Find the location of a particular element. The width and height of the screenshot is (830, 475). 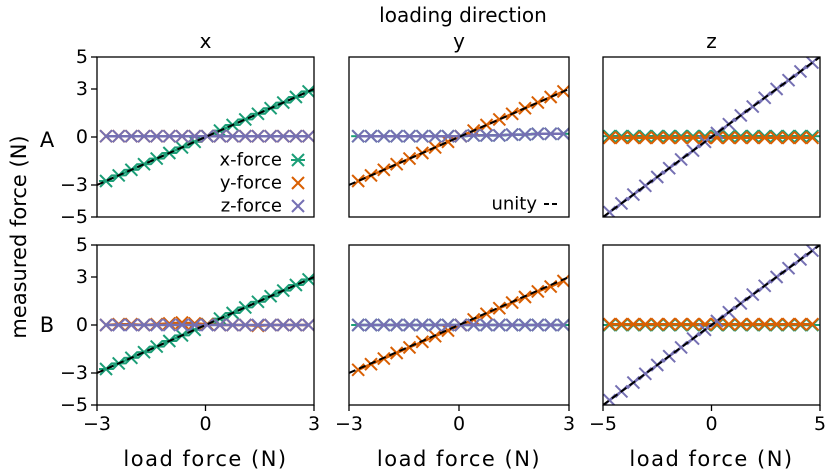

y-tick-label: 0 is located at coordinates (82, 137).